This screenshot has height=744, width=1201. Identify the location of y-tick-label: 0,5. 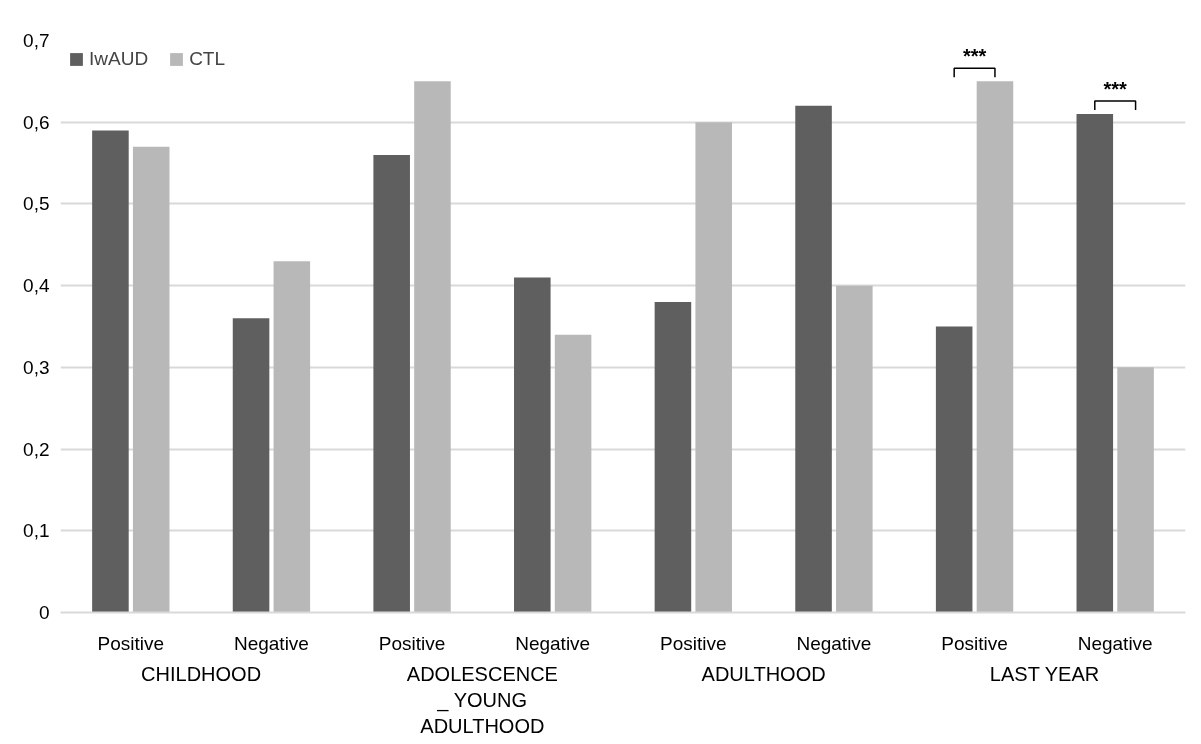
(36, 204).